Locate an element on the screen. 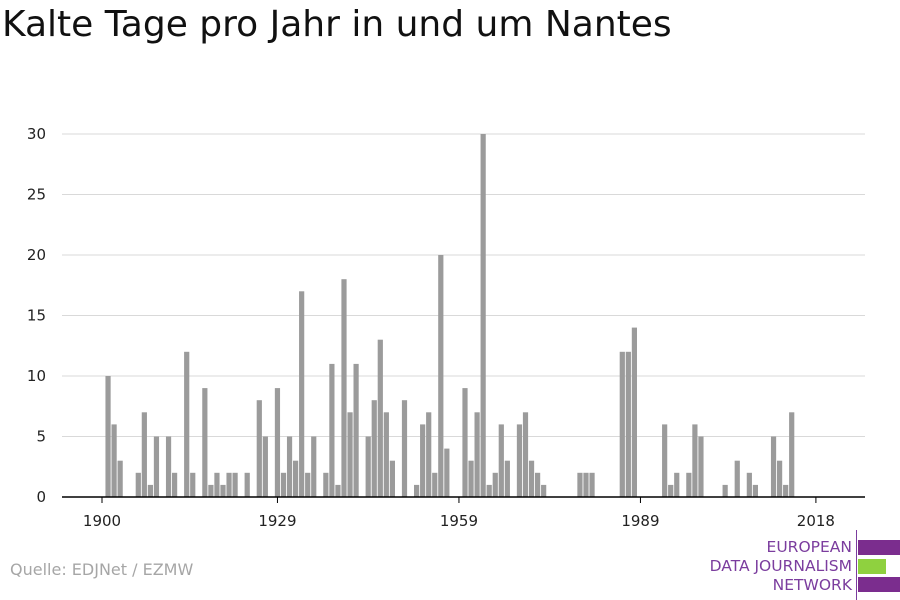 The image size is (900, 600). bar-2008 is located at coordinates (755, 490).